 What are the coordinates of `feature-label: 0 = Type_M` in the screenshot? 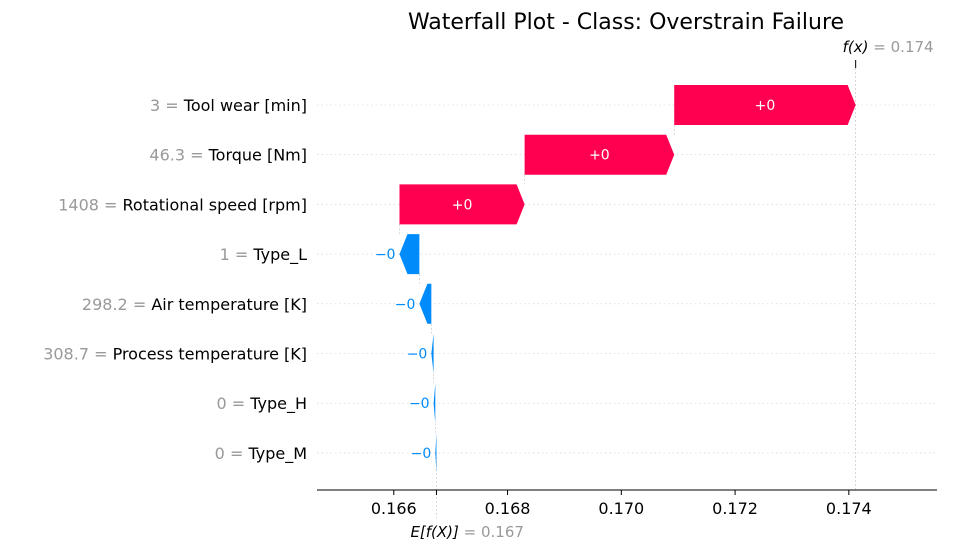 It's located at (261, 454).